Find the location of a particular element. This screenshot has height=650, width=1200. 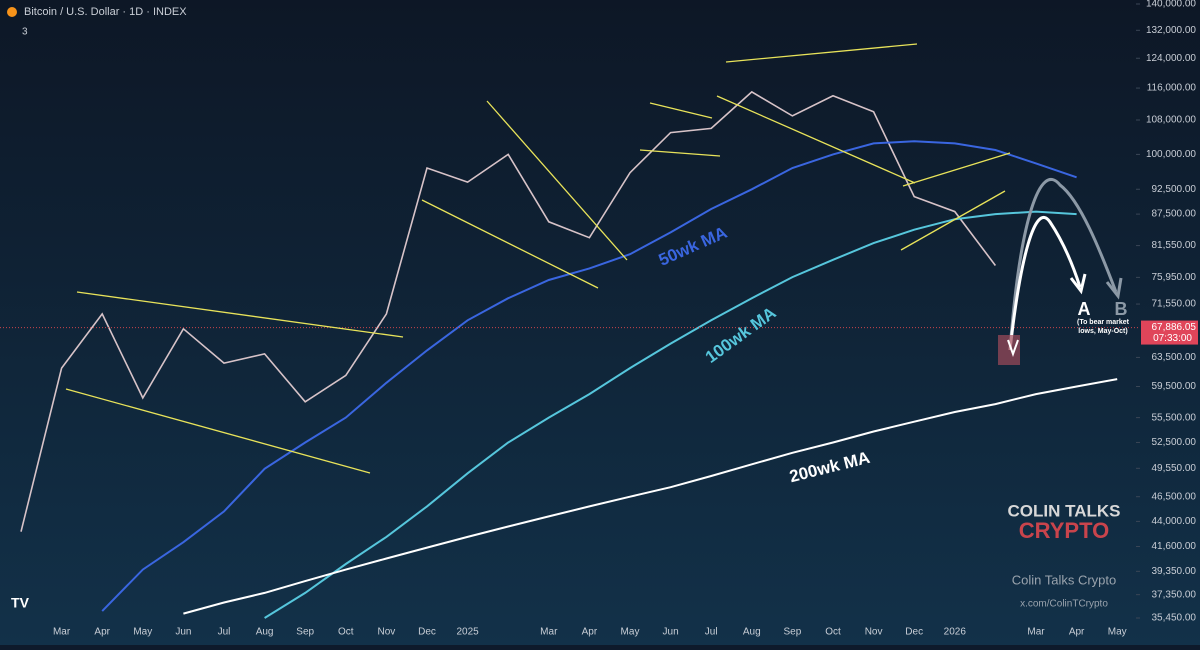

y-tick-label: 37,350.00 is located at coordinates (1174, 594).